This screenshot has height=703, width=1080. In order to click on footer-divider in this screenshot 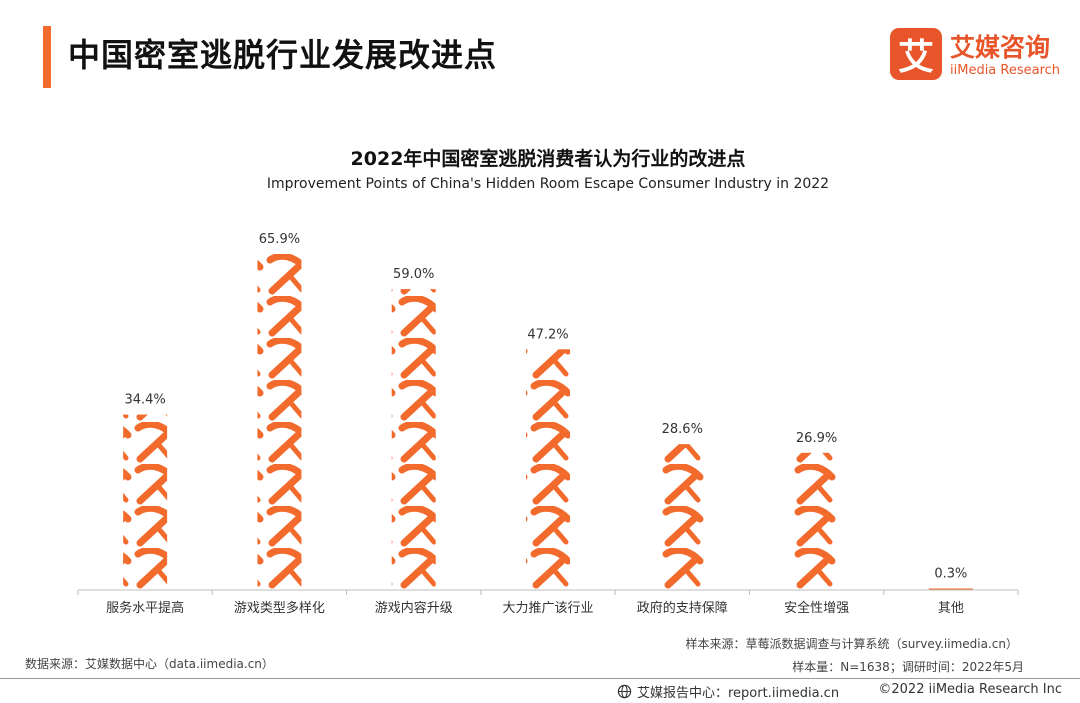, I will do `click(540, 678)`.